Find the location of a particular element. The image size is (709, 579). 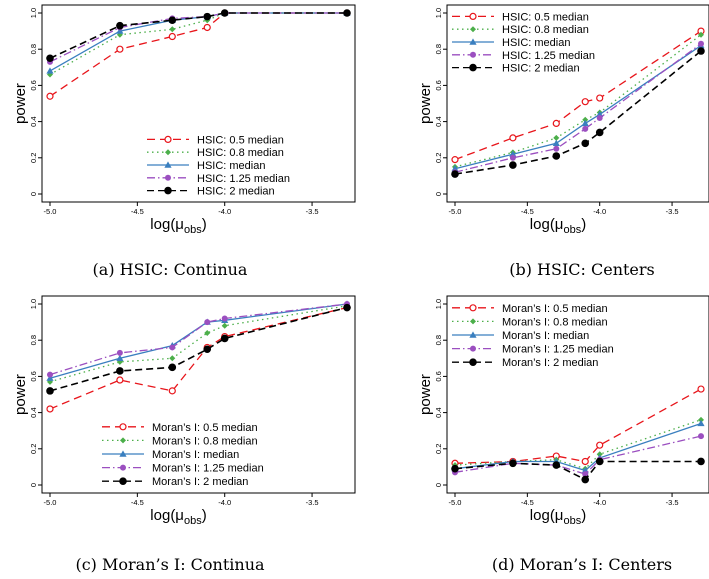

legend-label: Moran’s I: 0.5 median is located at coordinates (205, 428).